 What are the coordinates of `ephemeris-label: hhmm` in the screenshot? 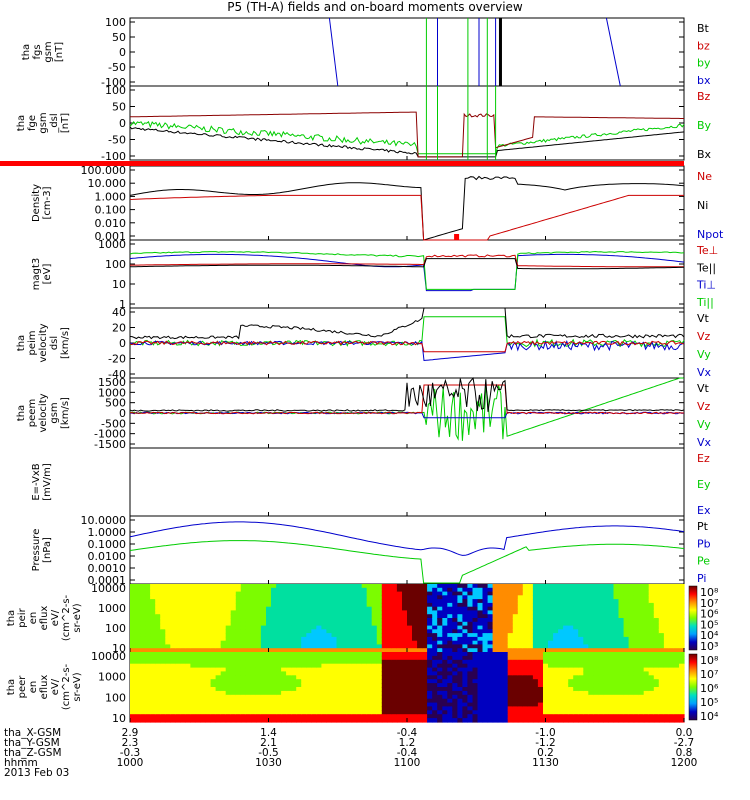 It's located at (21, 763).